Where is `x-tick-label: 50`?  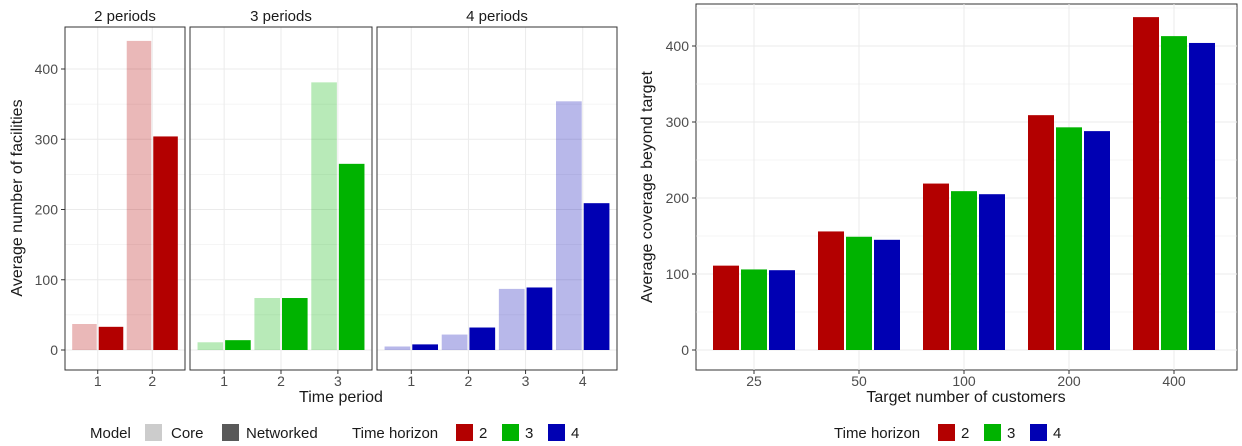 x-tick-label: 50 is located at coordinates (859, 381).